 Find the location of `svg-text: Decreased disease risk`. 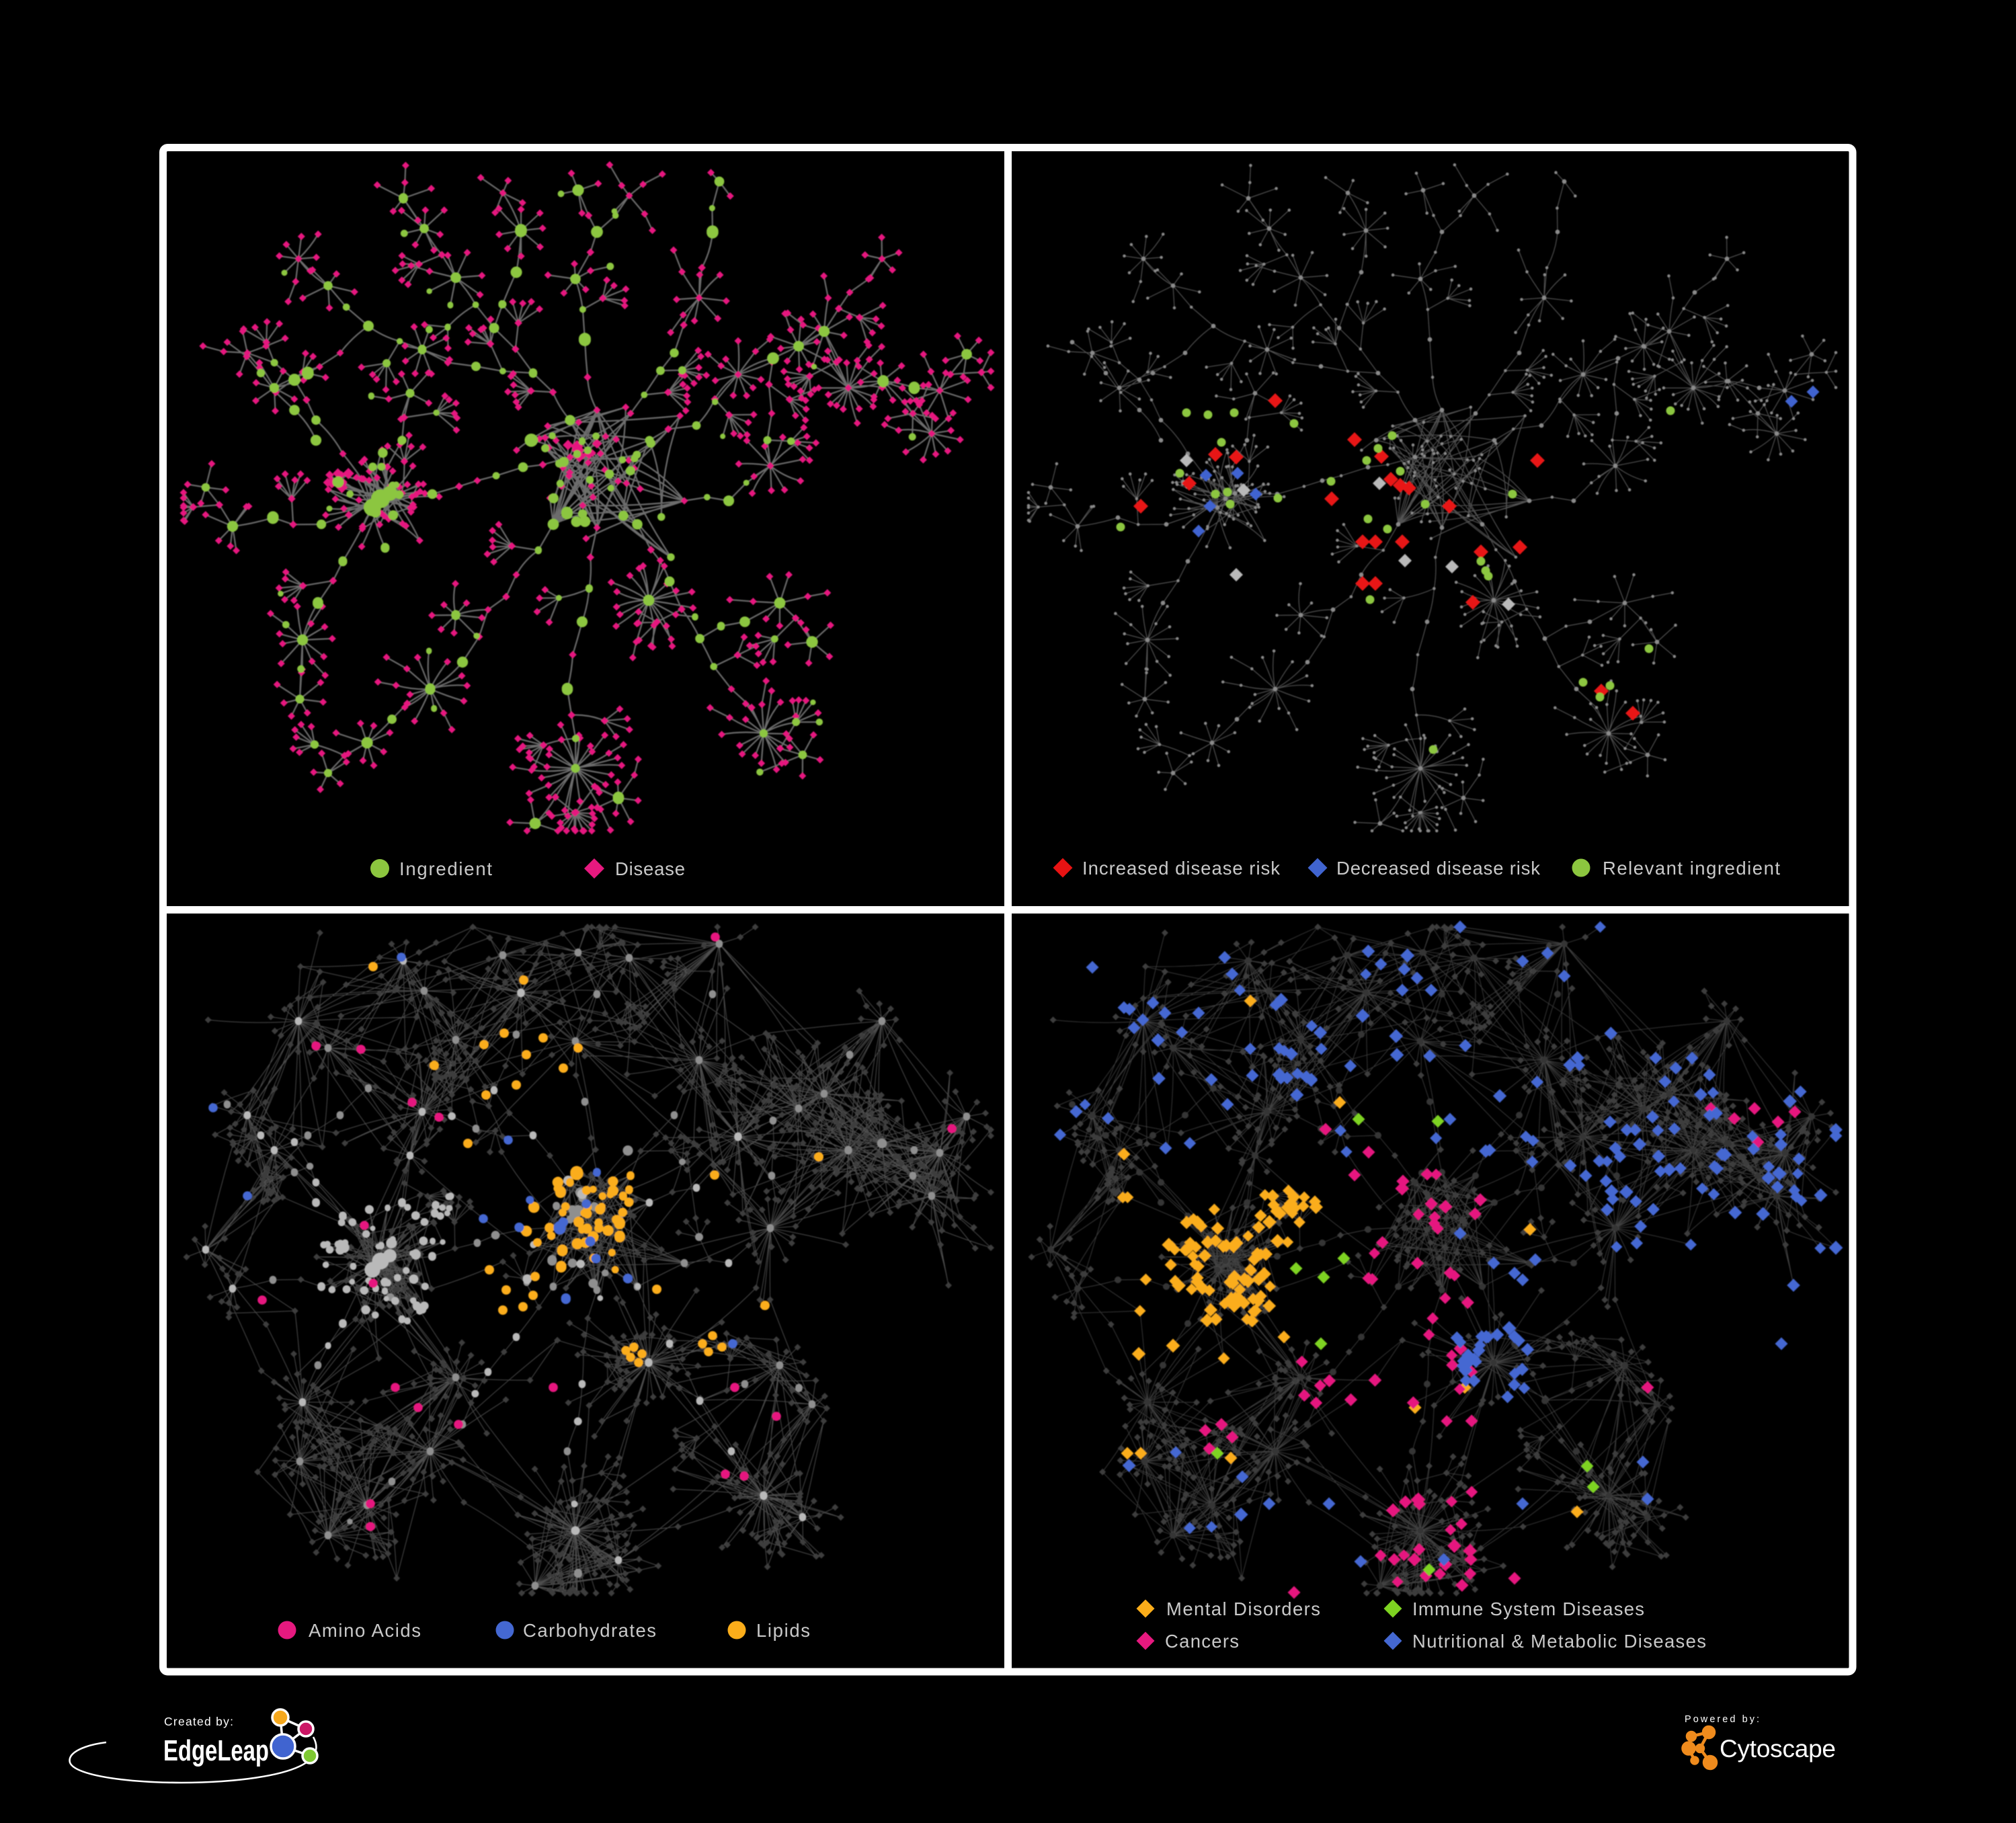

svg-text: Decreased disease risk is located at coordinates (1438, 868).